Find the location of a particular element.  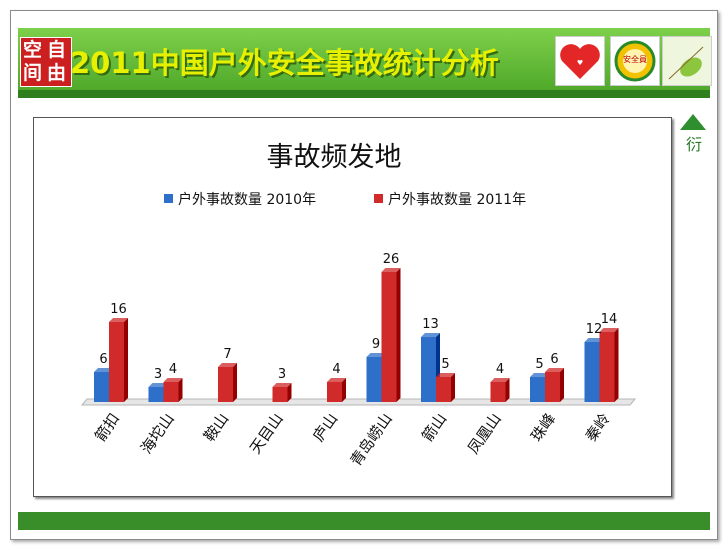

category-label: 箭扣 is located at coordinates (107, 427).